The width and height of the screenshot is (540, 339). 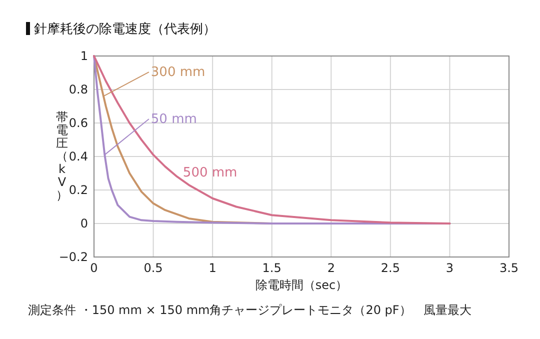 What do you see at coordinates (173, 119) in the screenshot?
I see `text: 50 mm` at bounding box center [173, 119].